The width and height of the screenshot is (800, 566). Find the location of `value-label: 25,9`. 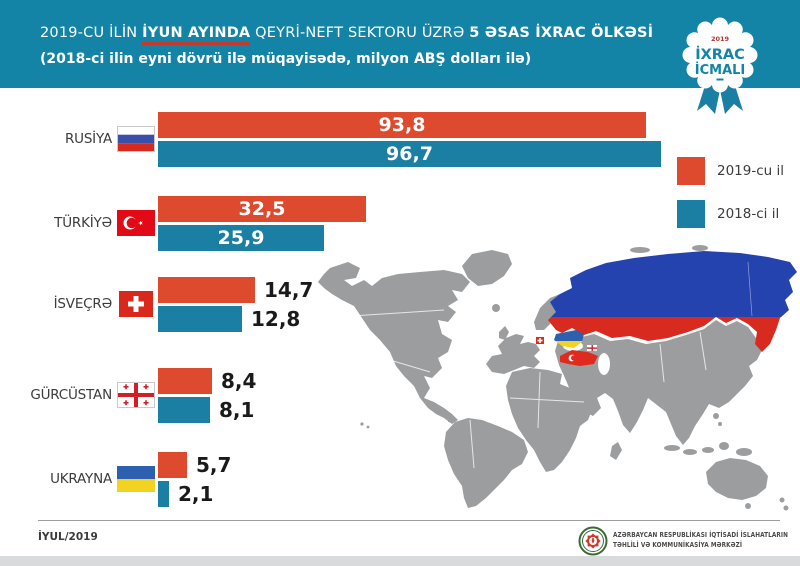

value-label: 25,9 is located at coordinates (241, 238).